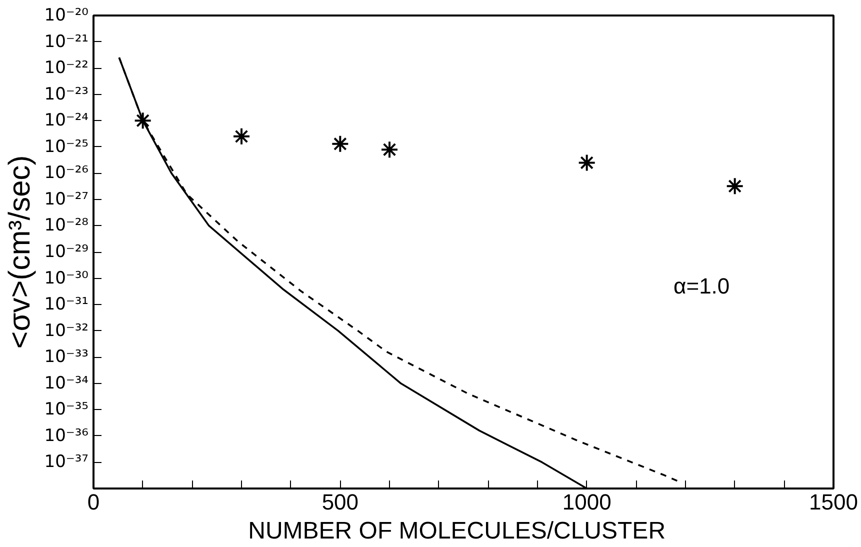 The height and width of the screenshot is (547, 861). What do you see at coordinates (66, 173) in the screenshot?
I see `y-tick-label: 10⁻²⁶` at bounding box center [66, 173].